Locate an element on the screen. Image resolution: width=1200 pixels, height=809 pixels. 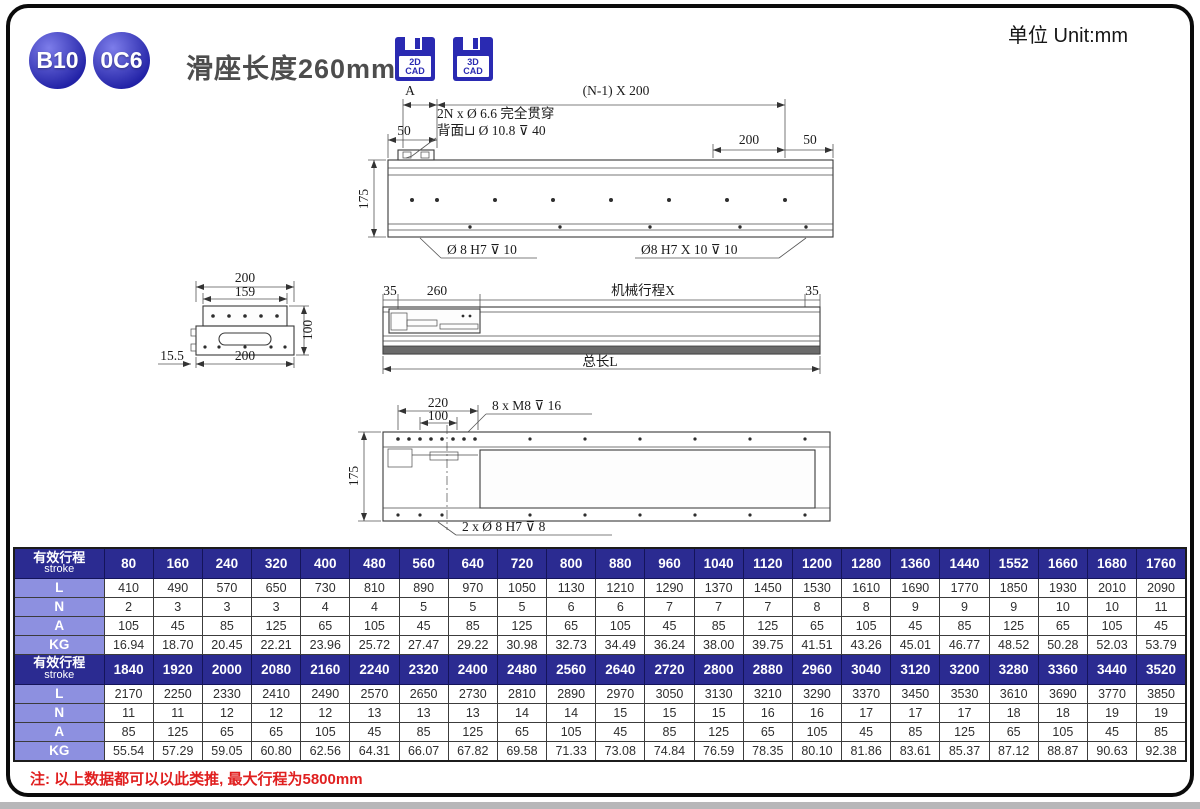
value-cell-l: 2410 is located at coordinates (276, 693).